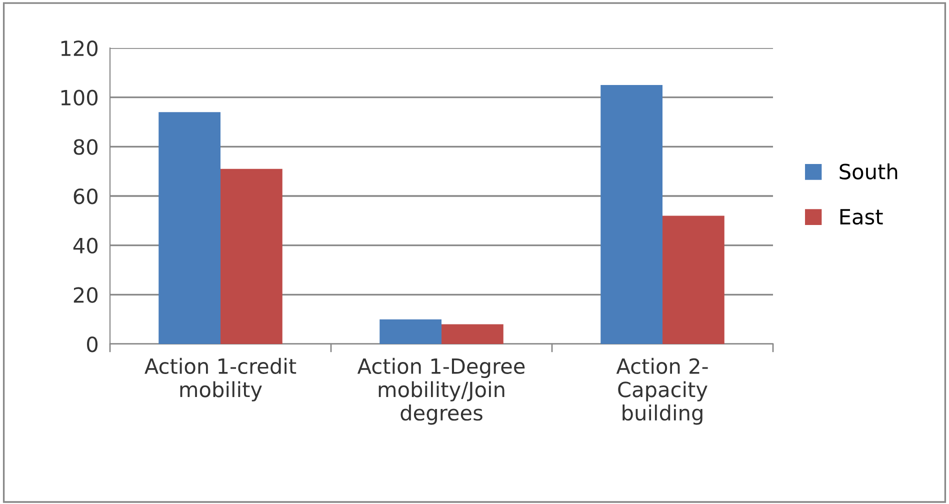 This screenshot has width=949, height=504. I want to click on y-tick-label: 20, so click(86, 295).